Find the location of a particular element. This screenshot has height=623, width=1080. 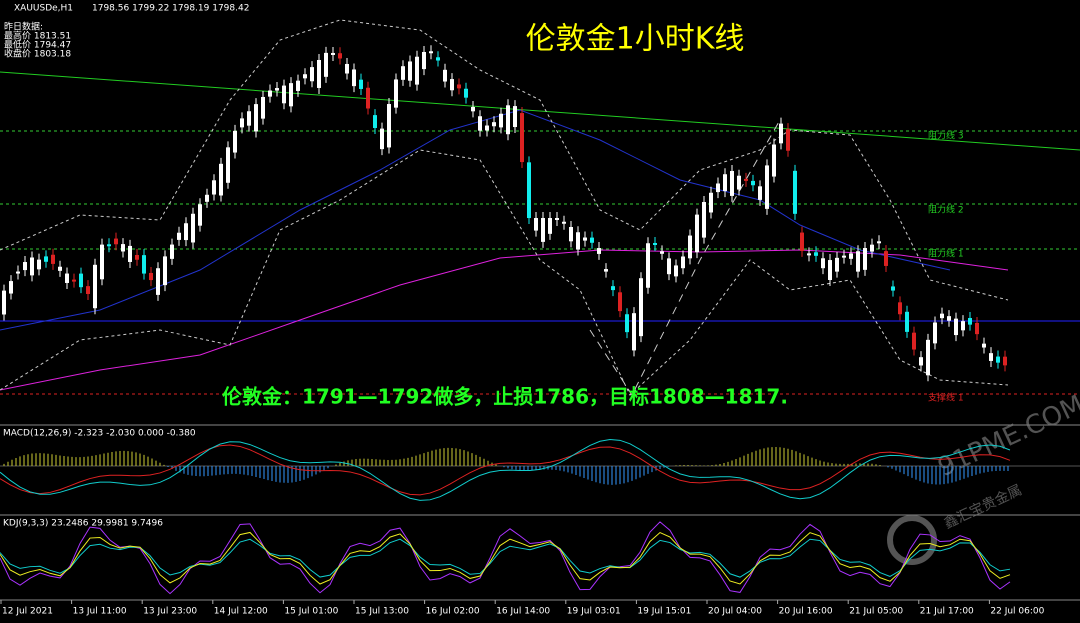

kdj-j is located at coordinates (505, 558).